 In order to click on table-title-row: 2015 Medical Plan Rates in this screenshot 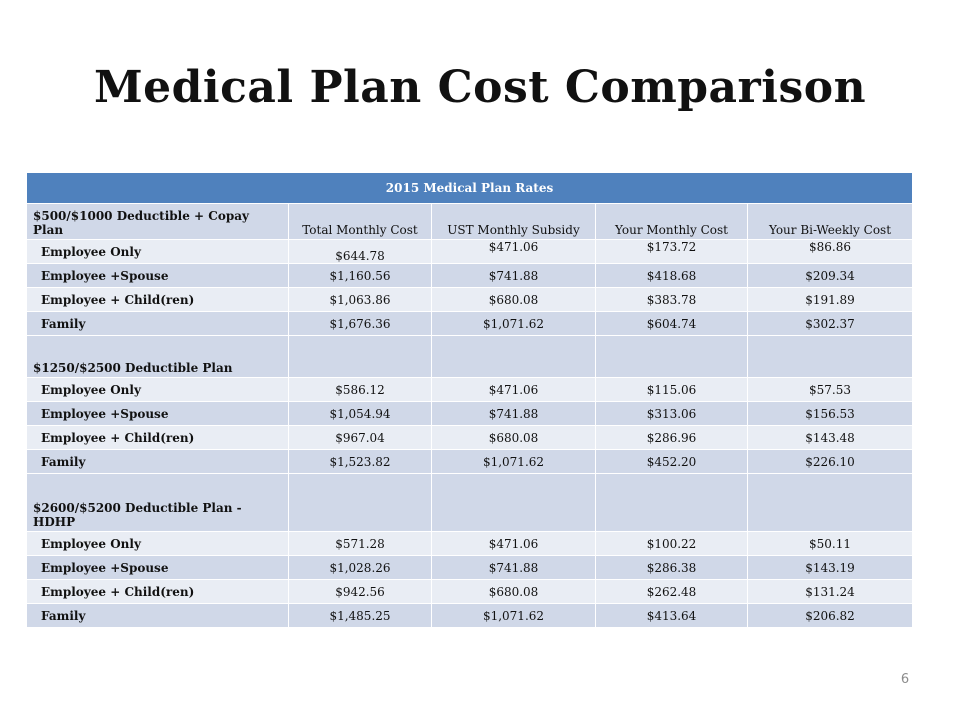, I will do `click(469, 188)`.